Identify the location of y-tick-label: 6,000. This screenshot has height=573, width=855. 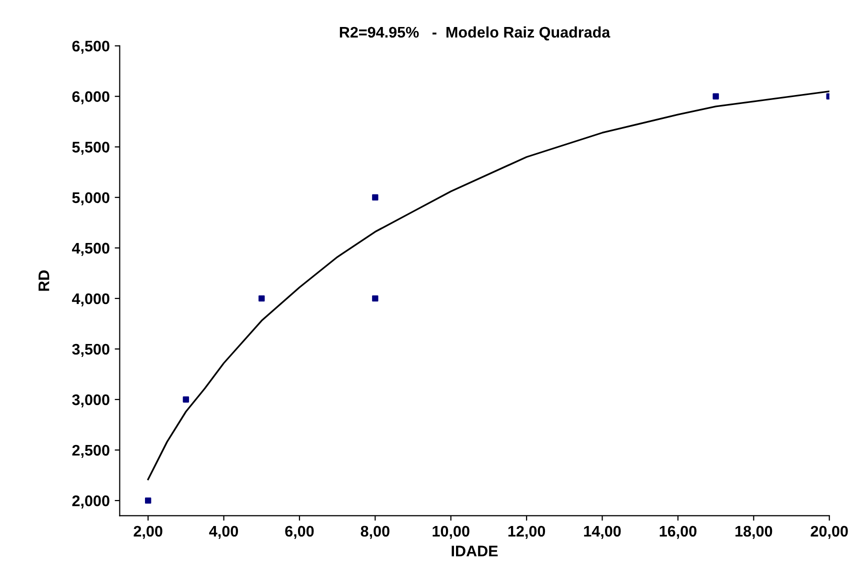
(91, 97).